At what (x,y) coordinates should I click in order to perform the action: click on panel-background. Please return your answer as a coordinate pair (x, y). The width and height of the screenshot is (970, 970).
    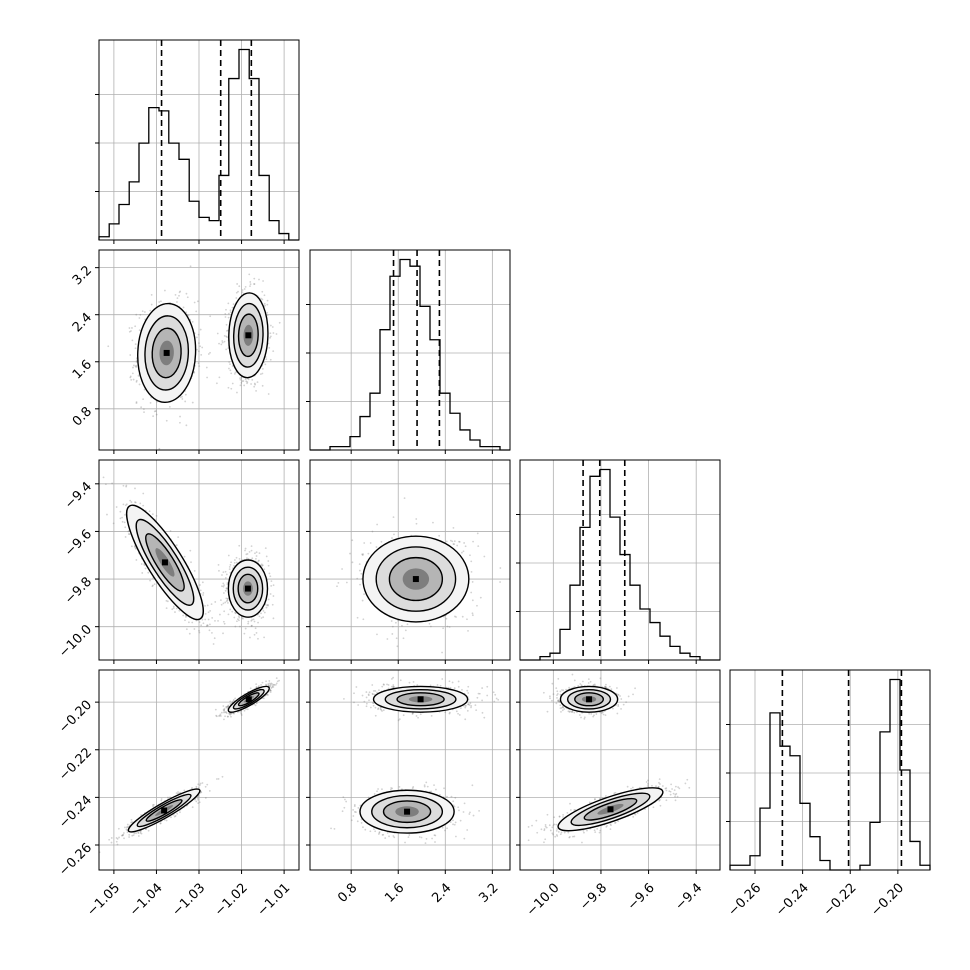
    Looking at the image, I should click on (410, 350).